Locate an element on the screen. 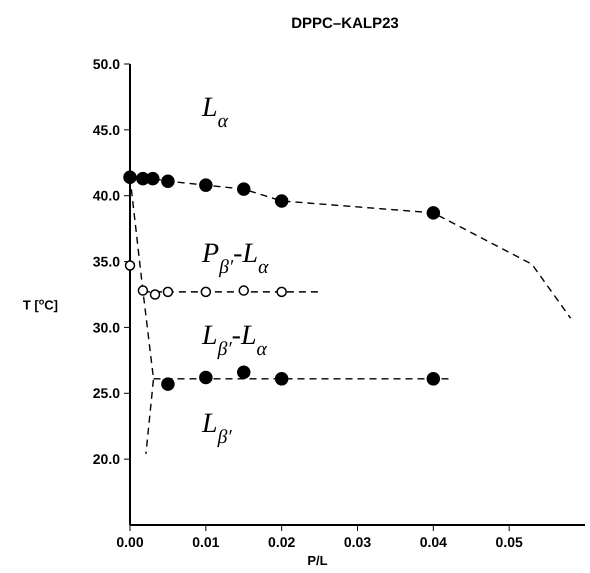 The width and height of the screenshot is (590, 573). y-tick-label: 35.0 is located at coordinates (106, 261).